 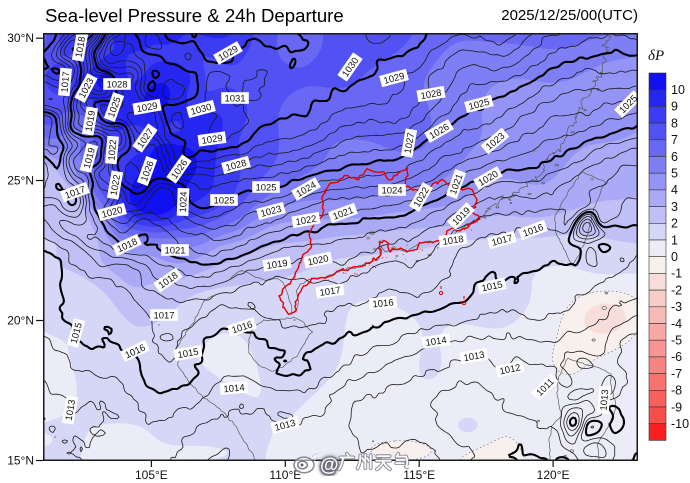 What do you see at coordinates (234, 98) in the screenshot?
I see `svg-text: 1031` at bounding box center [234, 98].